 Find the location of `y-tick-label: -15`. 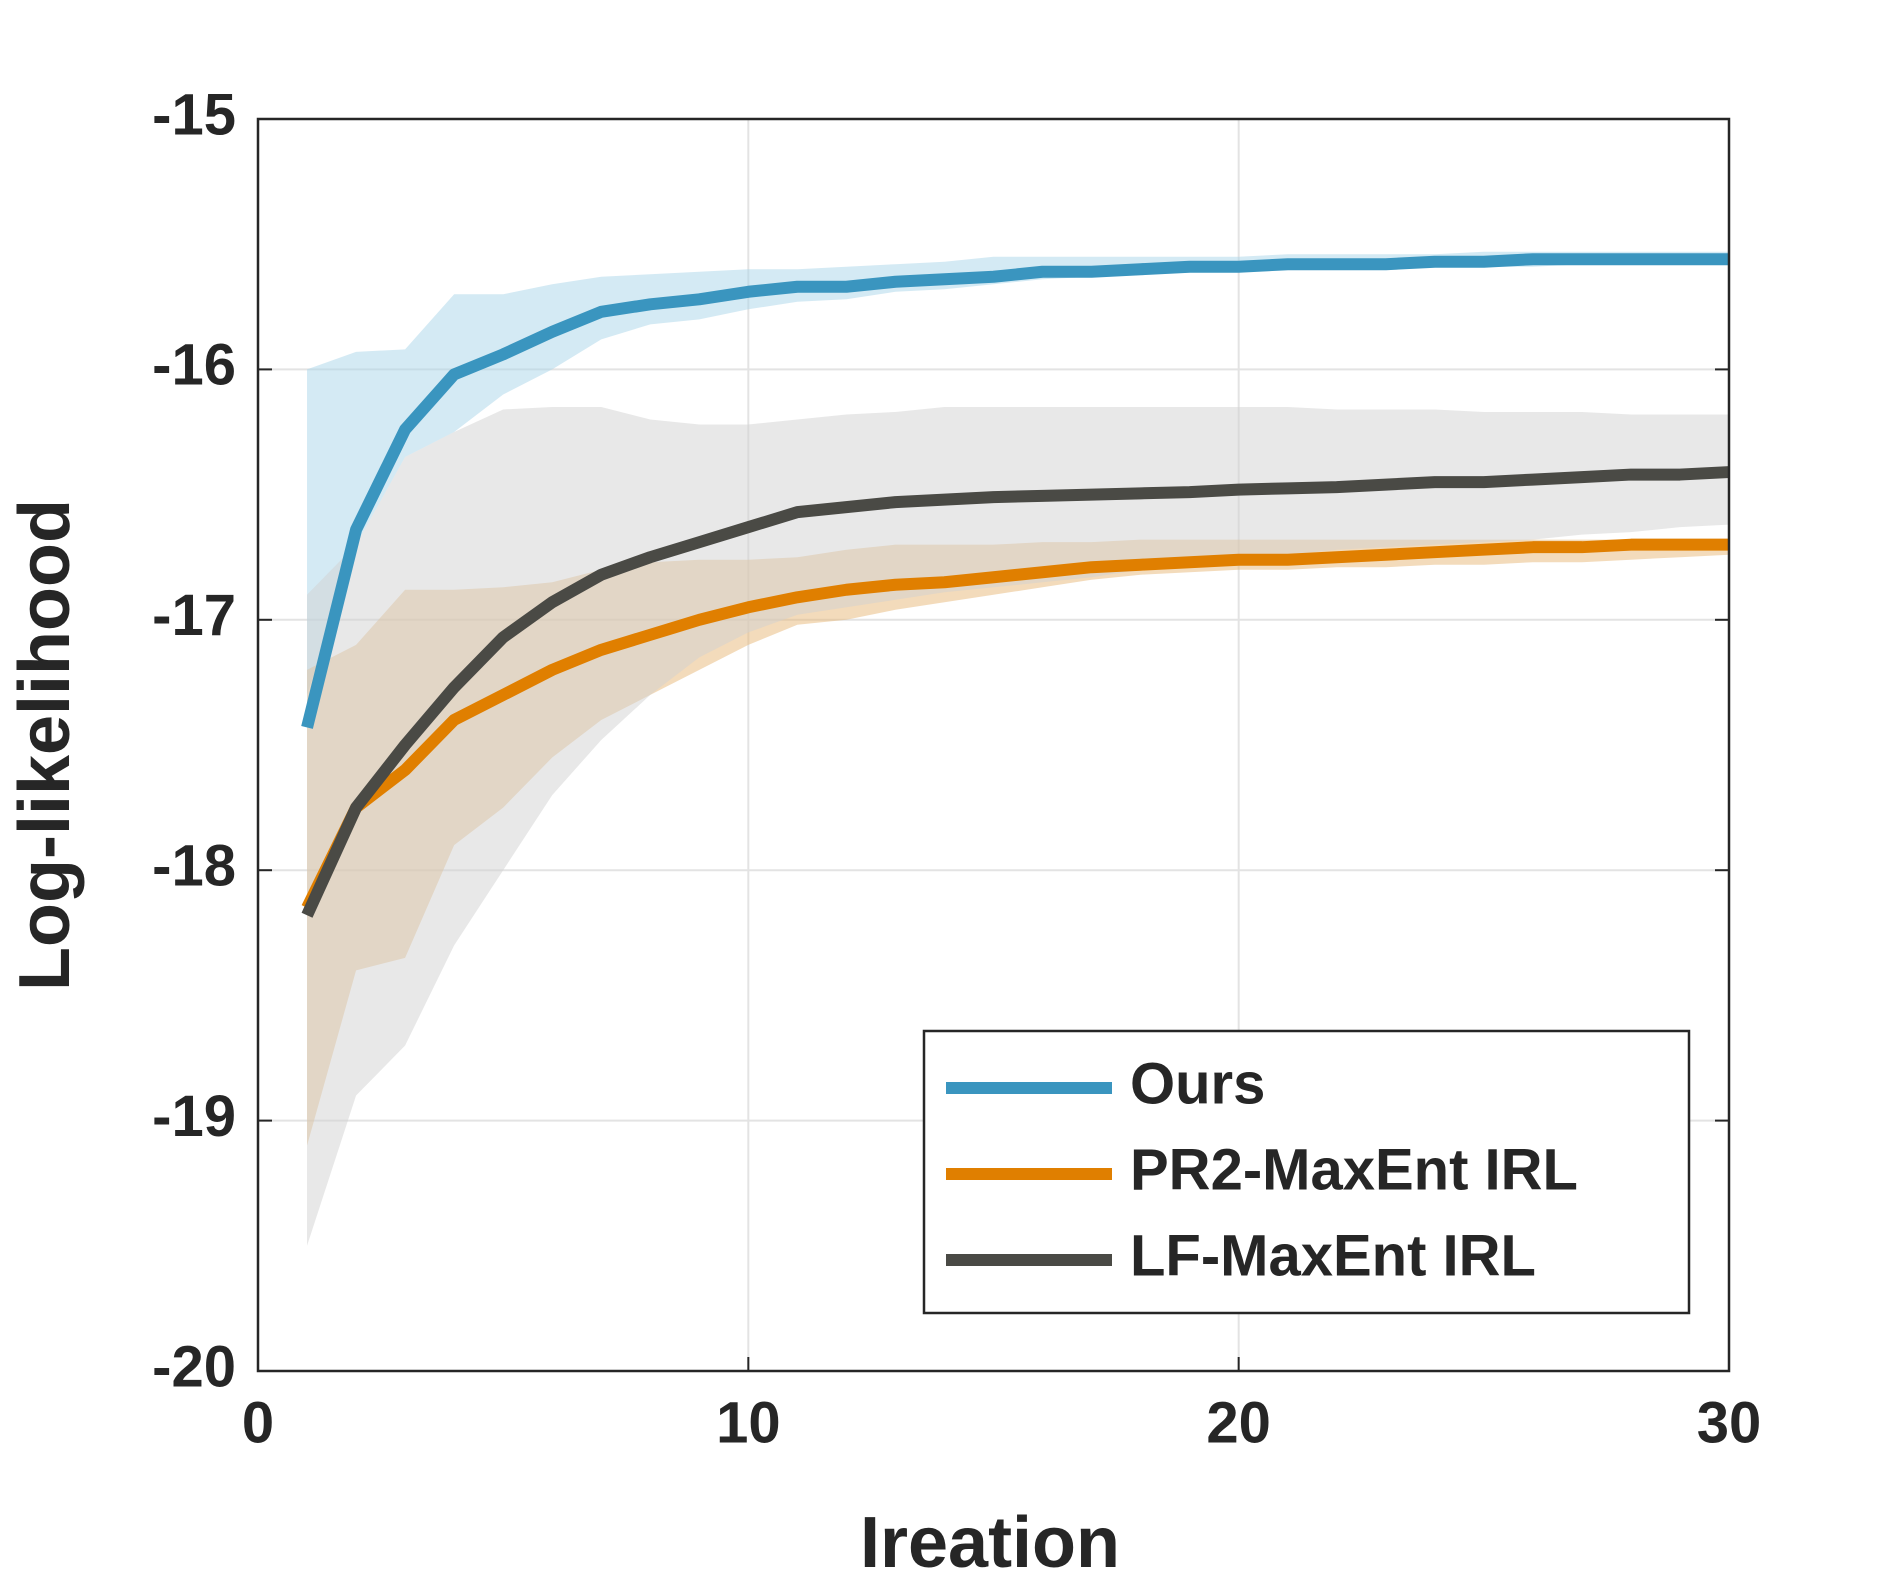

y-tick-label: -15 is located at coordinates (194, 114).